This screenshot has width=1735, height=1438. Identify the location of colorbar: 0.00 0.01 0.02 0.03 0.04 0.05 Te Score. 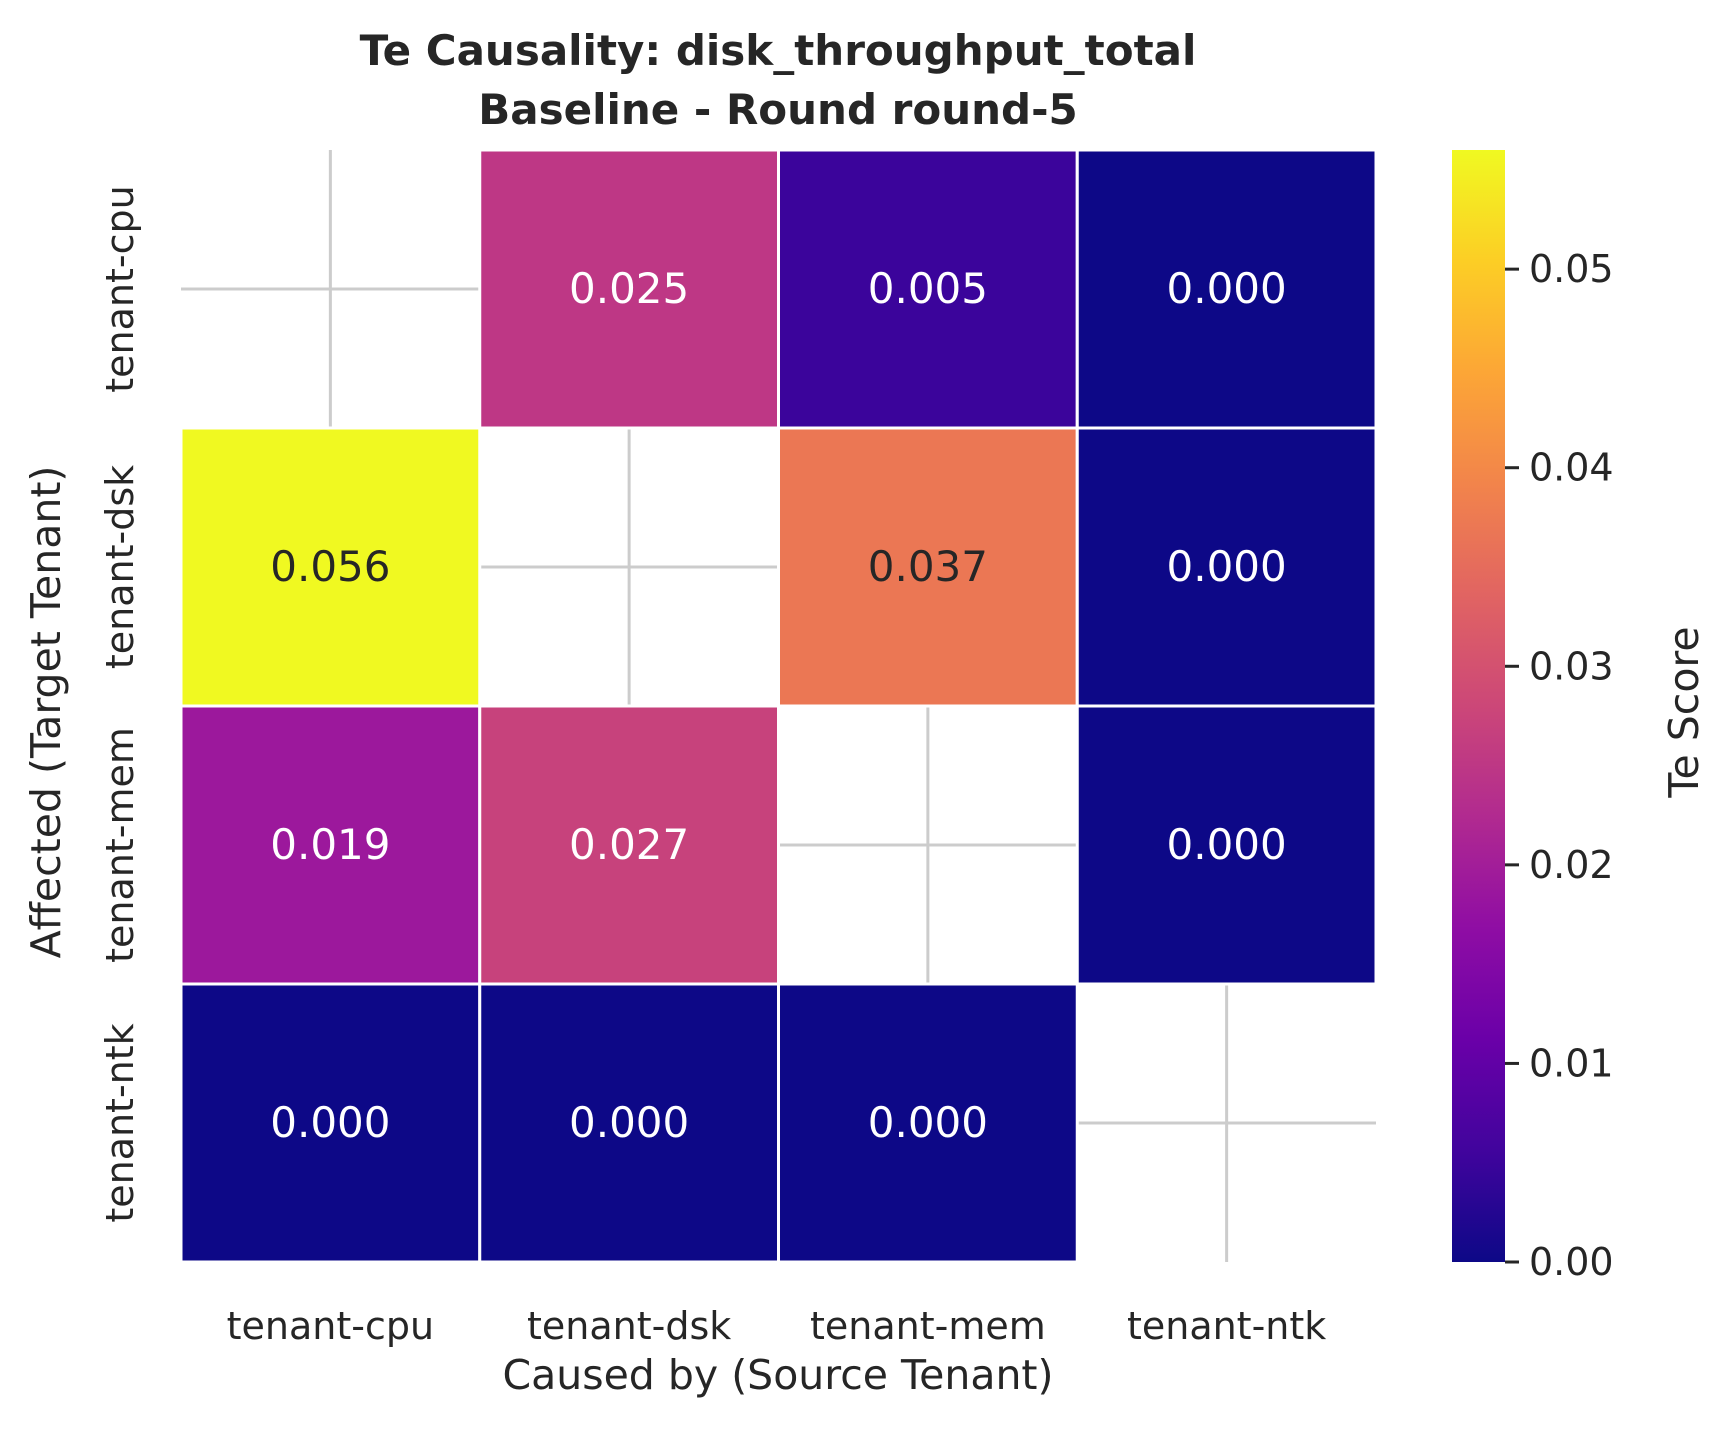
(1580, 717).